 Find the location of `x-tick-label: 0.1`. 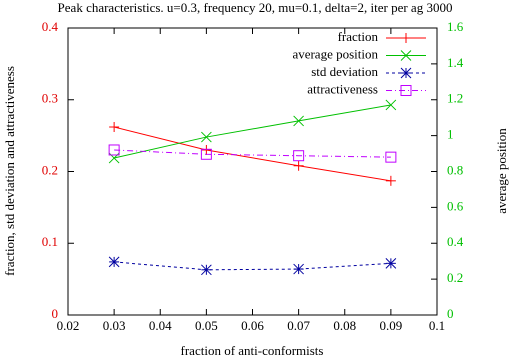

x-tick-label: 0.1 is located at coordinates (437, 325).